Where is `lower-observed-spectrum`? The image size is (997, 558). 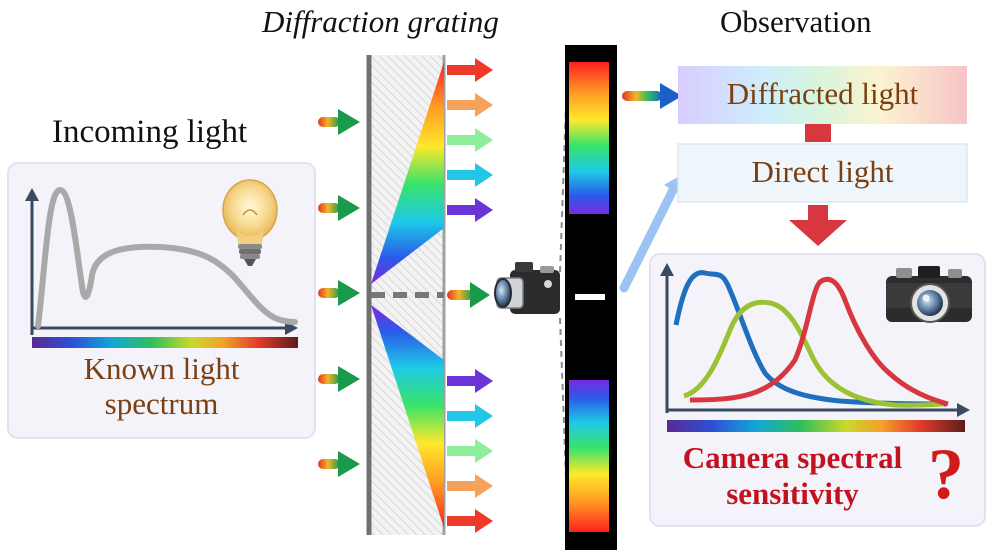 lower-observed-spectrum is located at coordinates (589, 456).